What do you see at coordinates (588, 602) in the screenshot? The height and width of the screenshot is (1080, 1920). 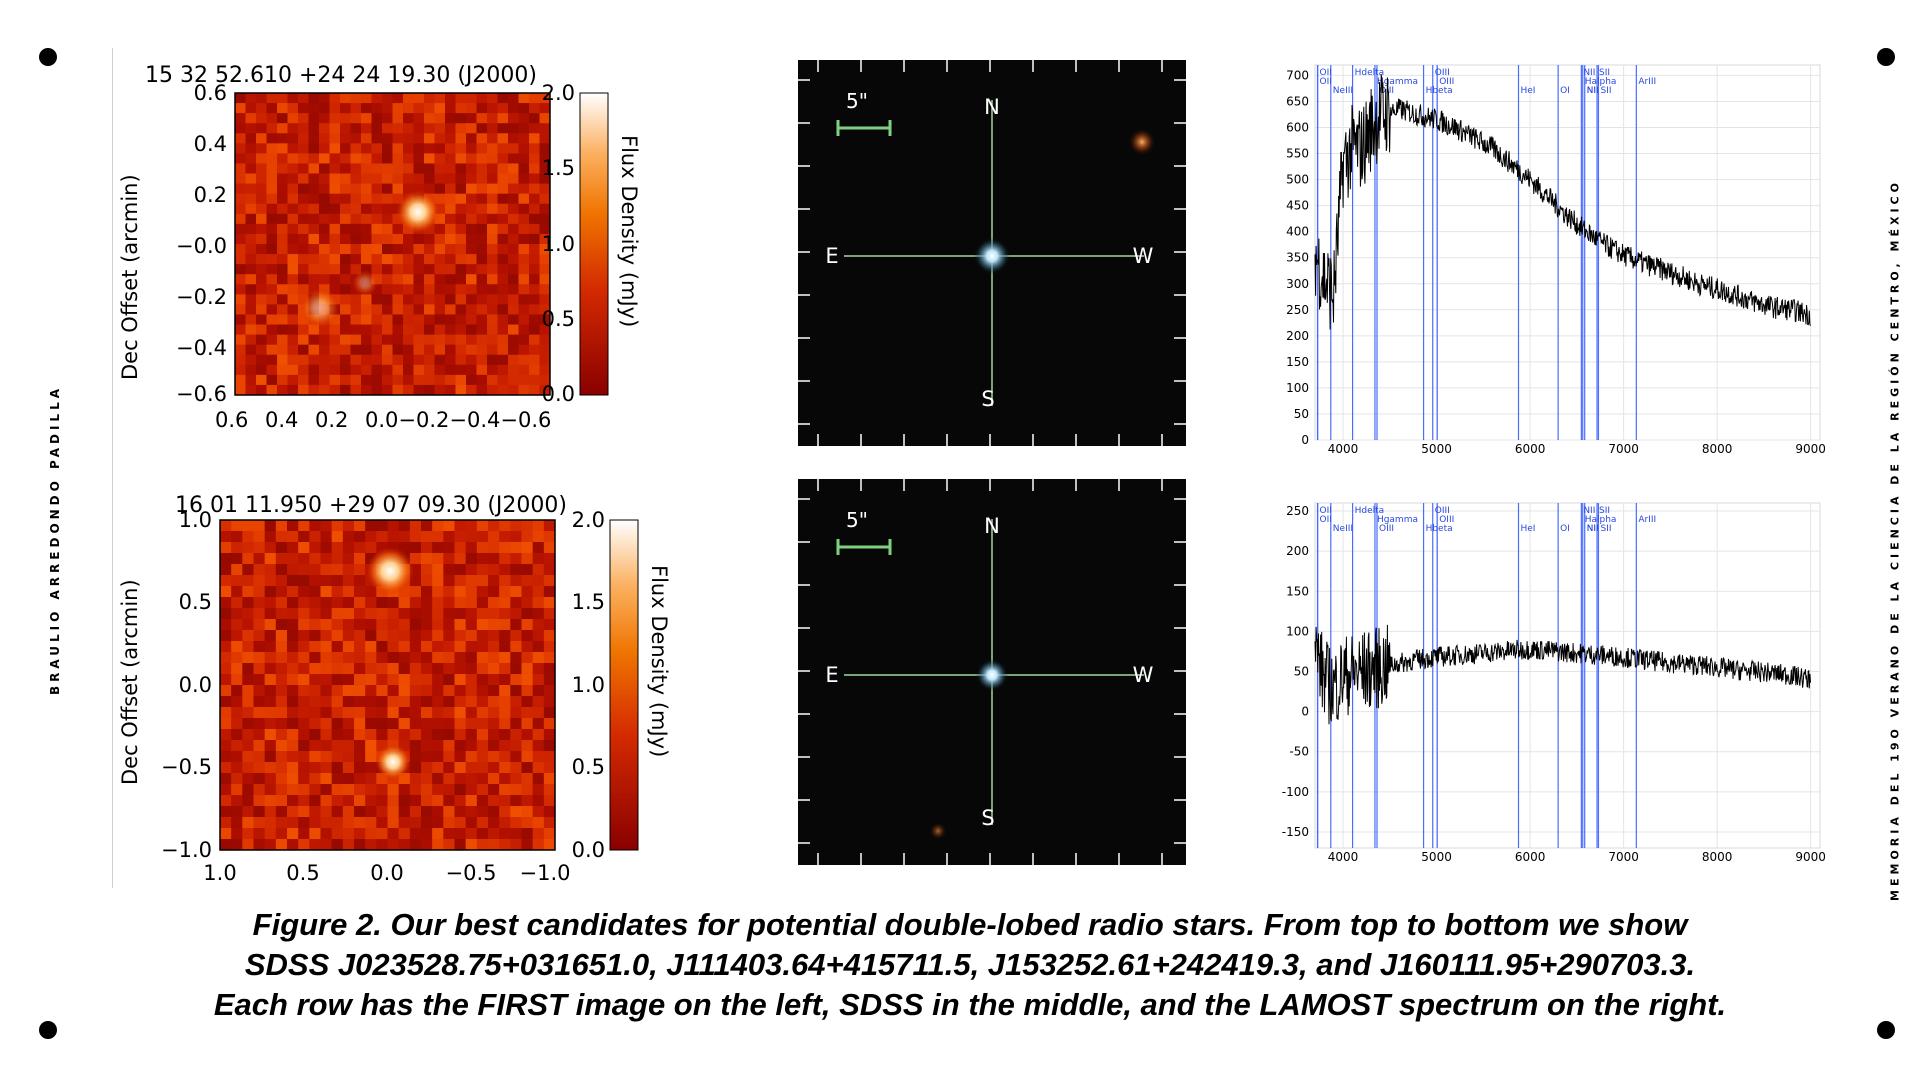 I see `cbar-tick: 1.5` at bounding box center [588, 602].